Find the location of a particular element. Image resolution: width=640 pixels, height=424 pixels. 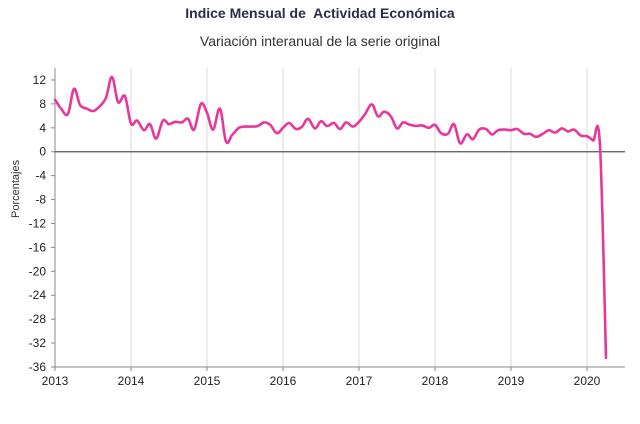

x-tick-label: 2020 is located at coordinates (587, 381).